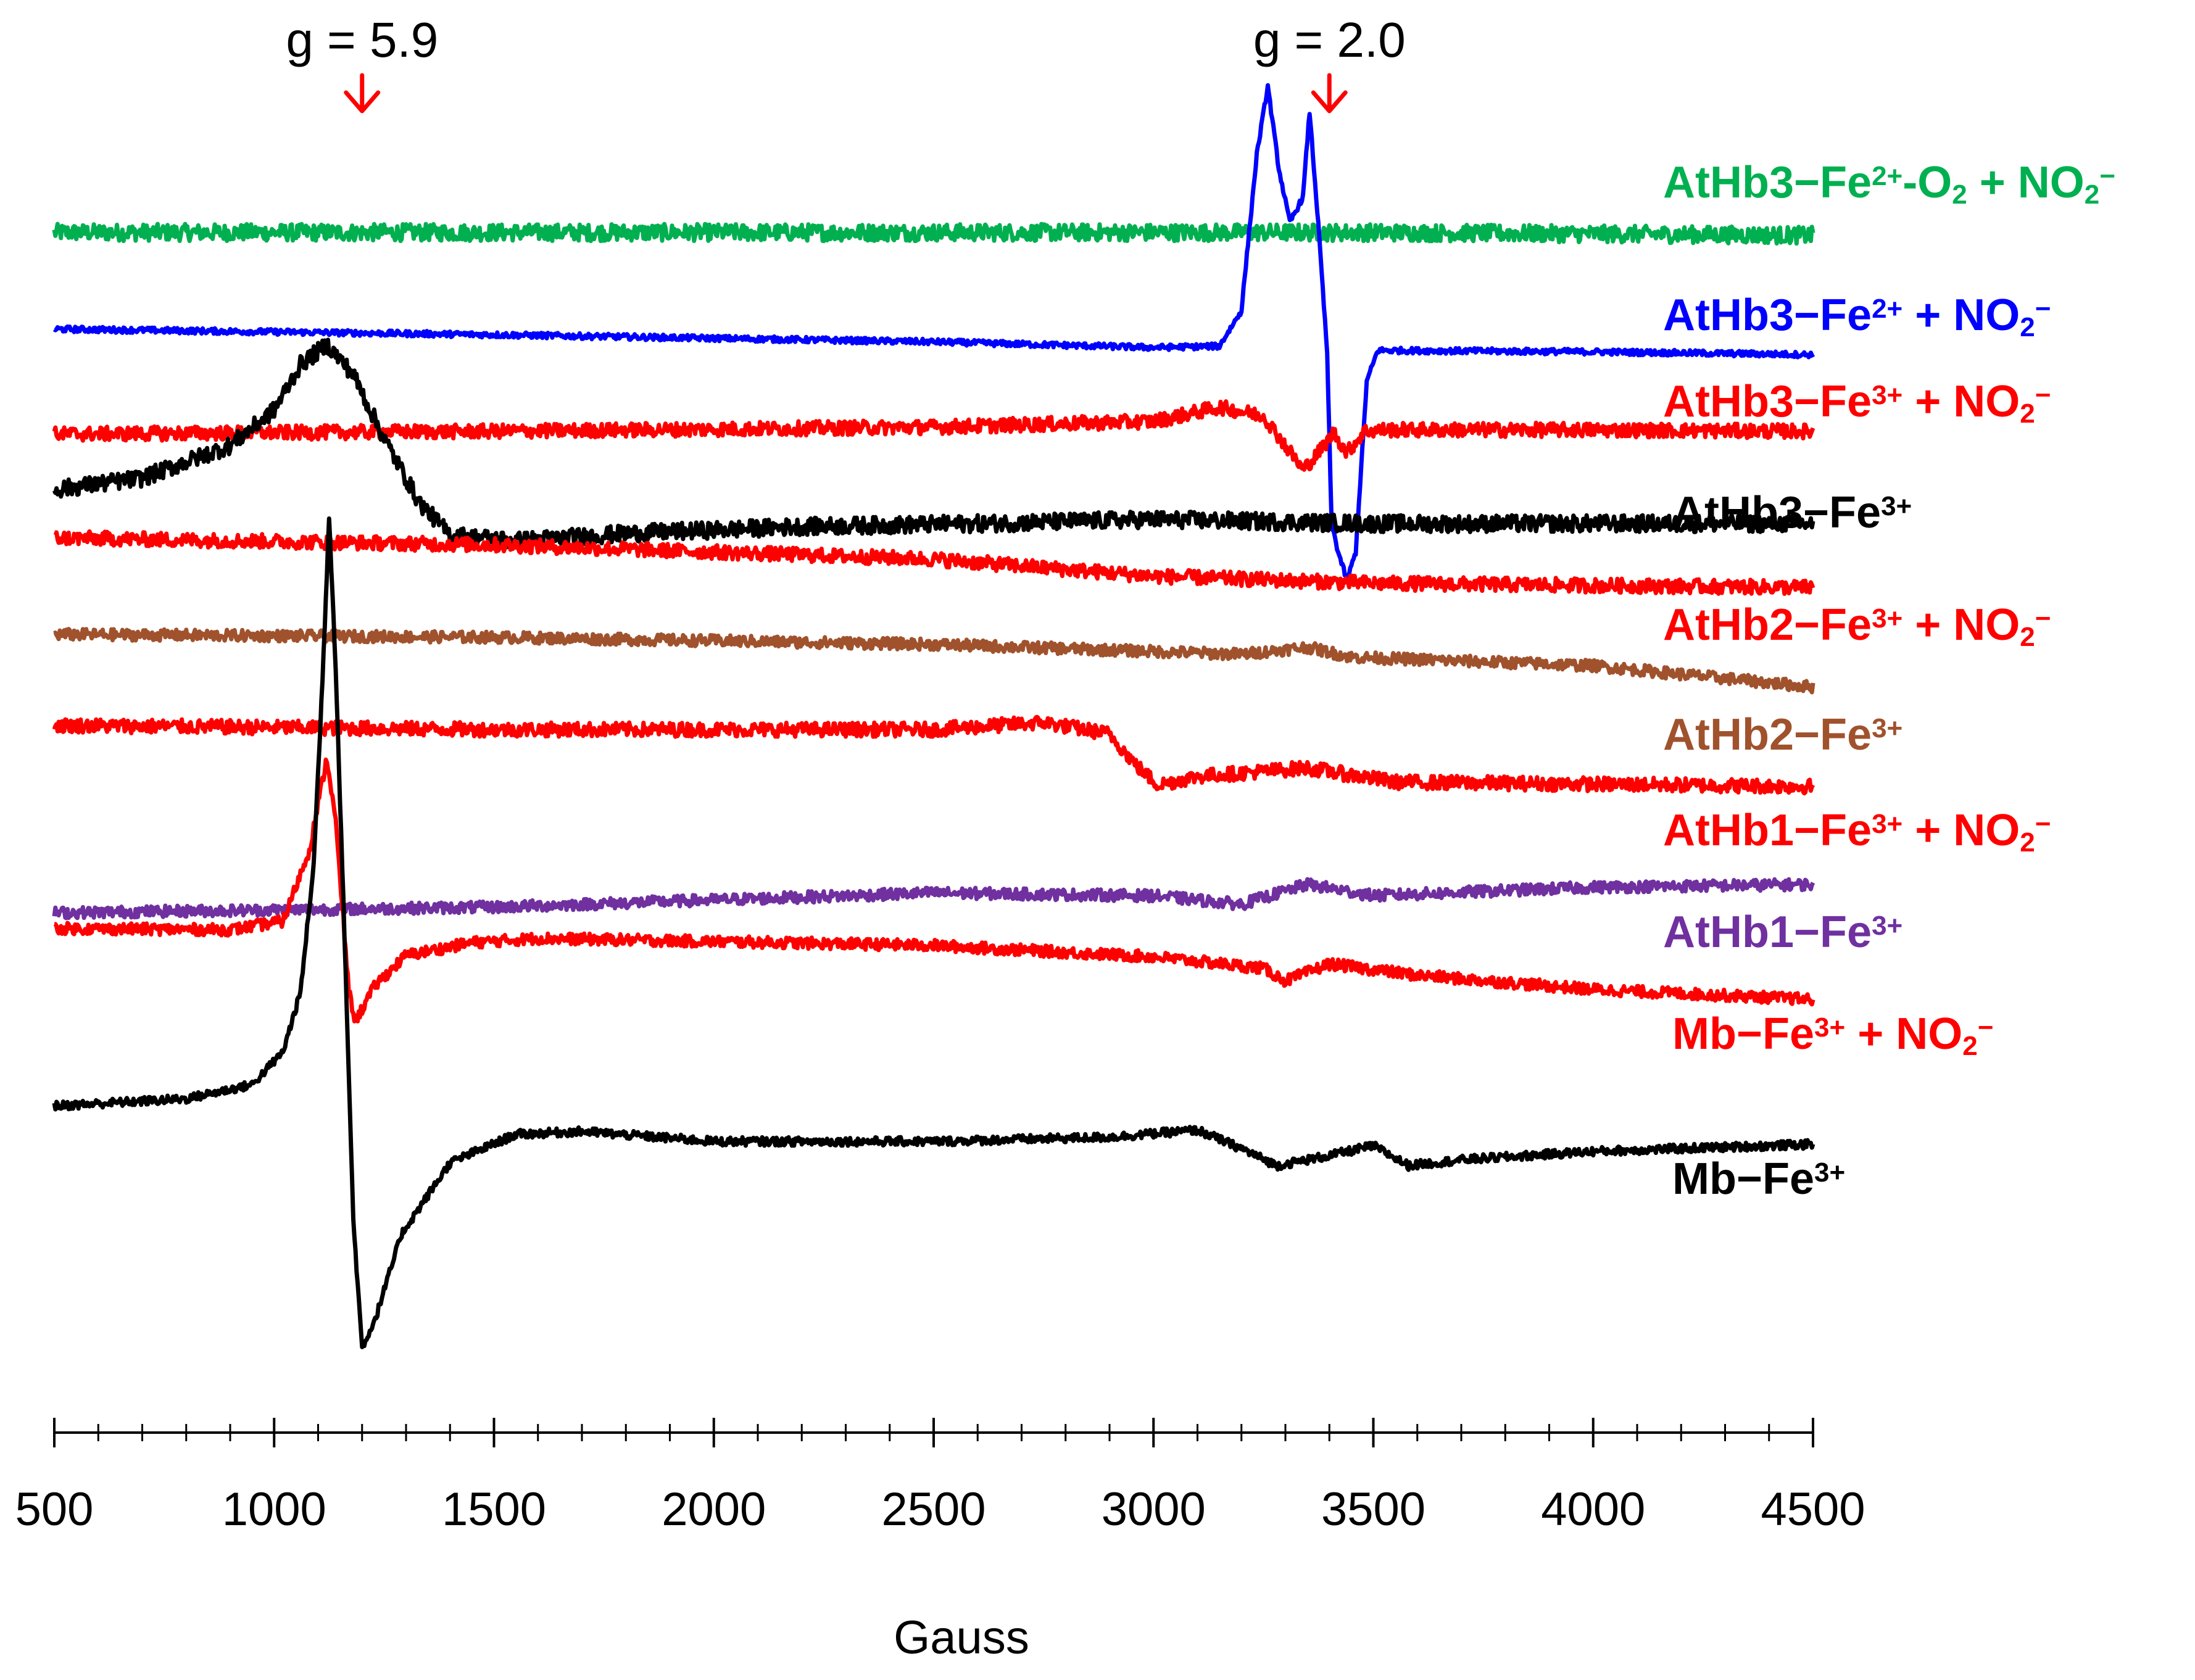 This screenshot has height=1680, width=2195. I want to click on series-label-s9: Mb−Fe3+ + NO2−, so click(1832, 1035).